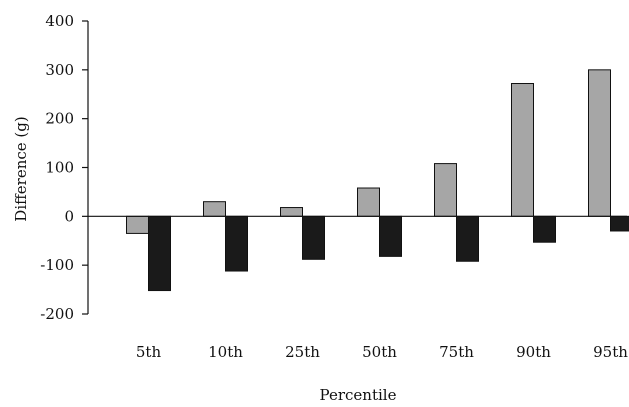 Image resolution: width=629 pixels, height=407 pixels. I want to click on x-tick-label: 5th, so click(149, 352).